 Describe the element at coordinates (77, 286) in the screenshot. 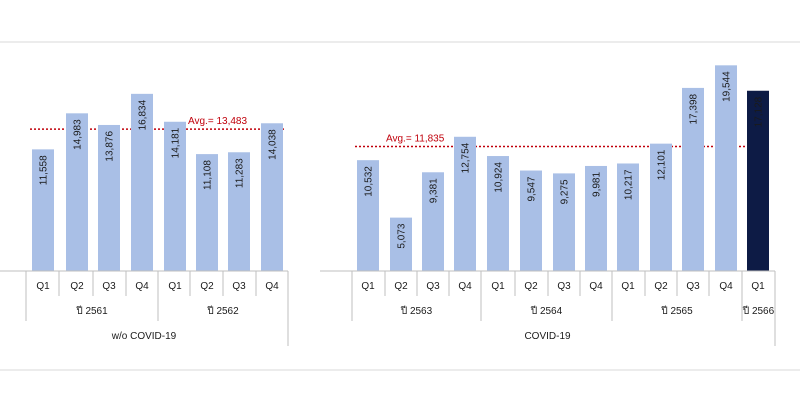

I see `tick-label-2: Q2` at that location.